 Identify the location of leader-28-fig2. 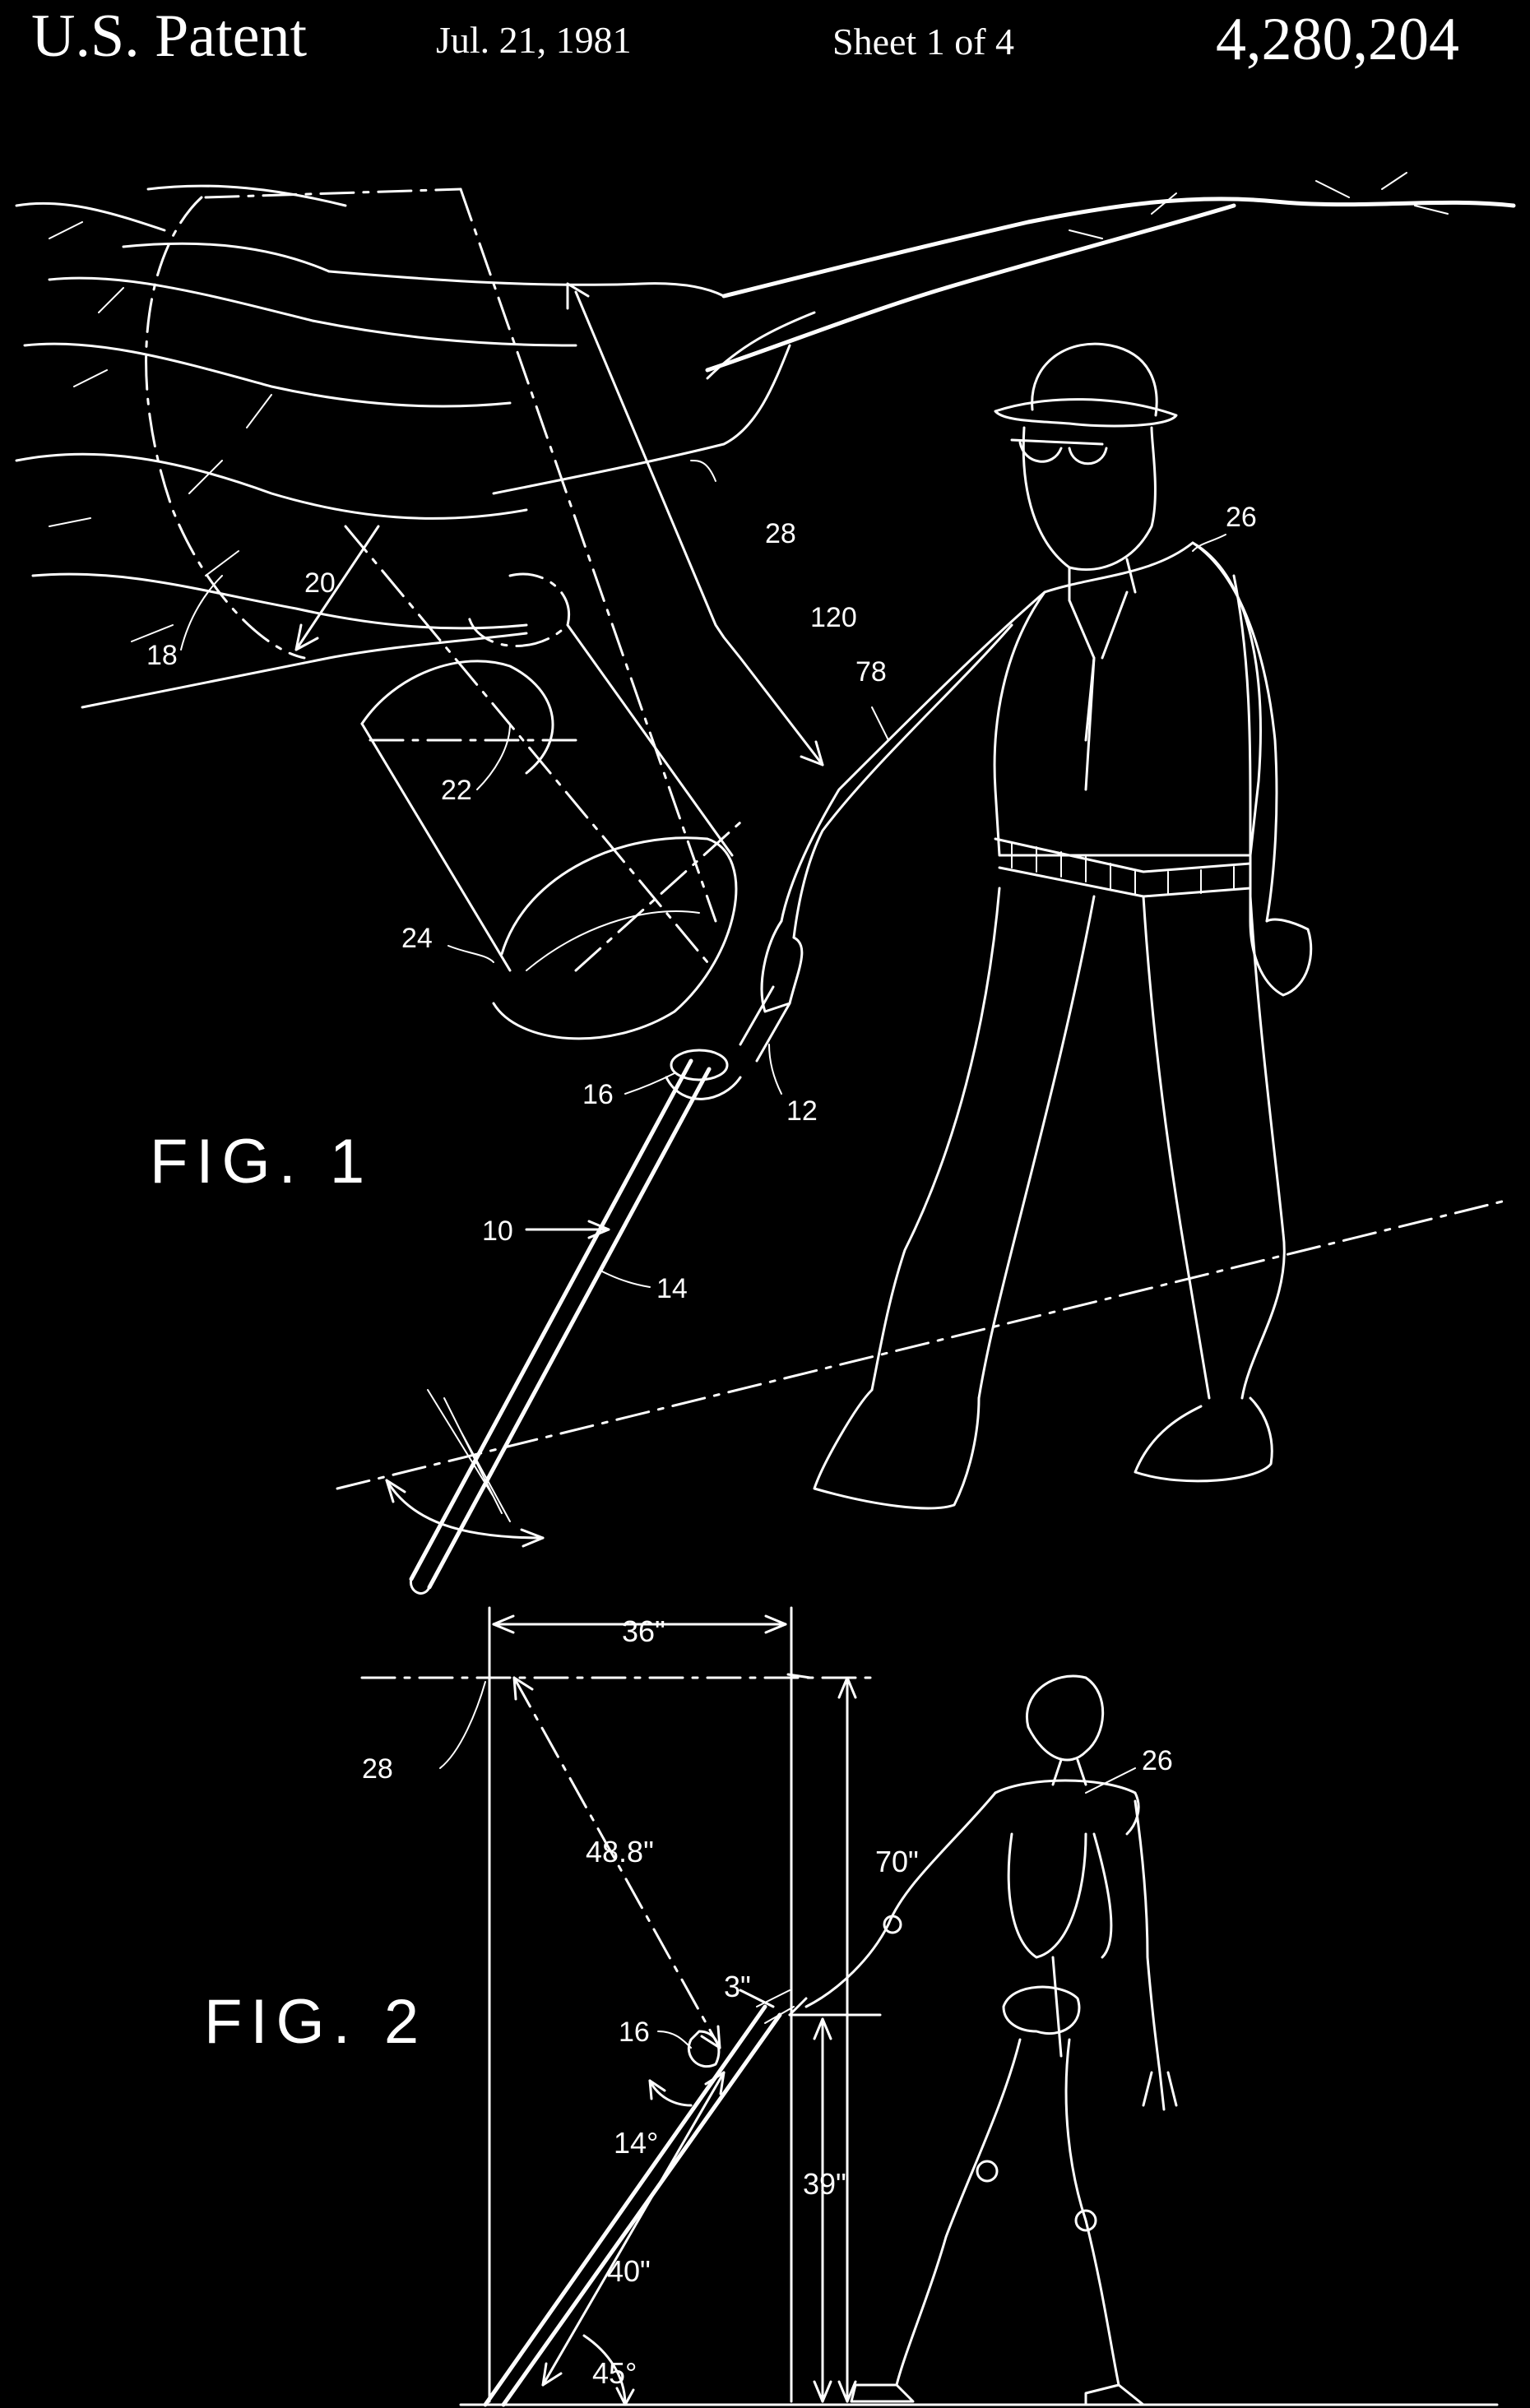
(462, 1725).